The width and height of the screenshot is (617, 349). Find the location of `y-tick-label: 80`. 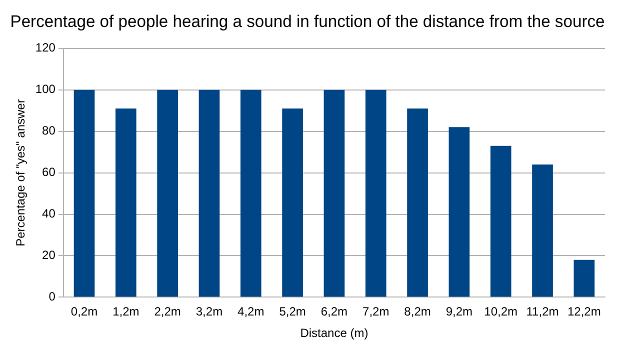

y-tick-label: 80 is located at coordinates (49, 131).